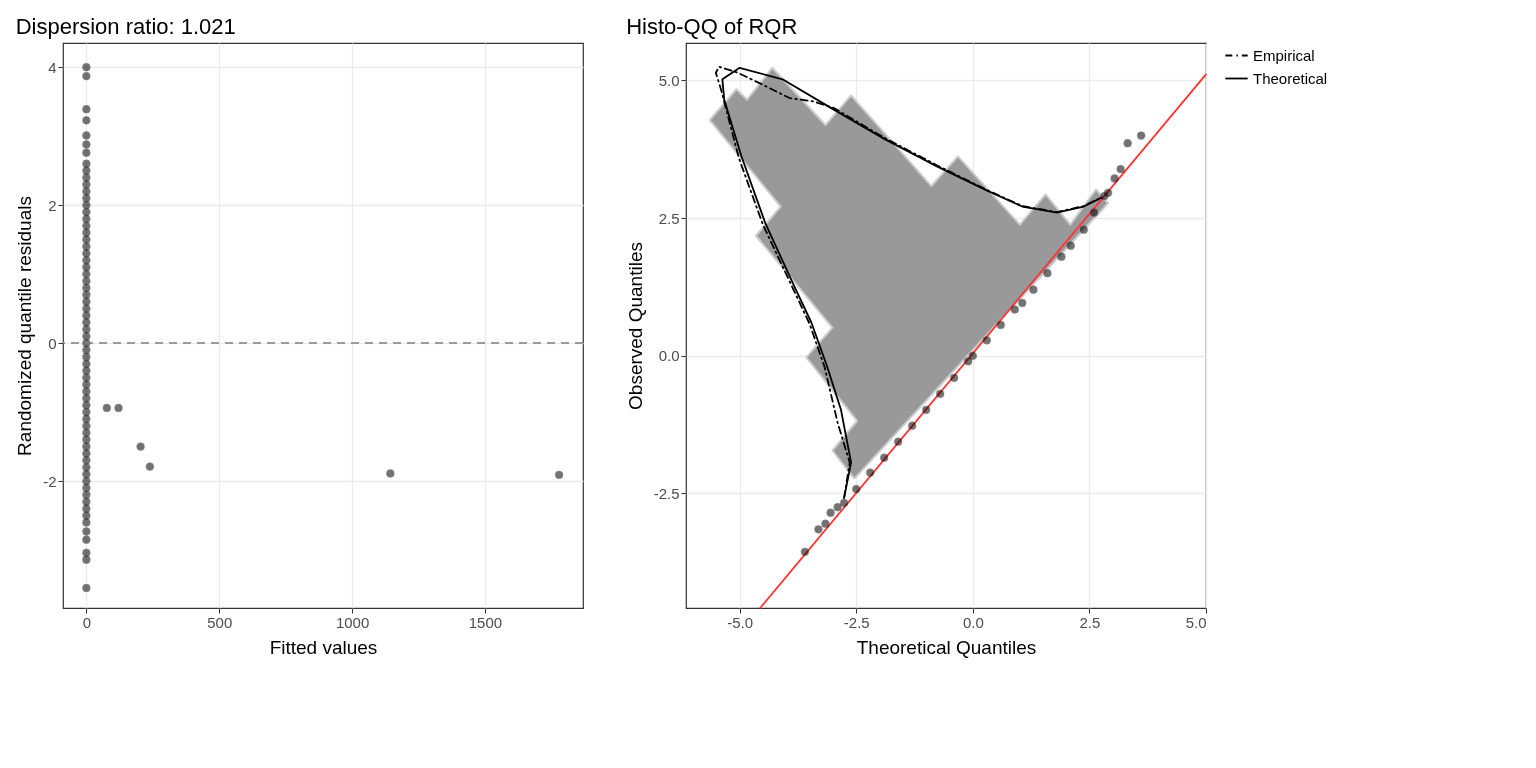 This screenshot has height=768, width=1536. Describe the element at coordinates (52, 67) in the screenshot. I see `y-tick-label: 4` at that location.